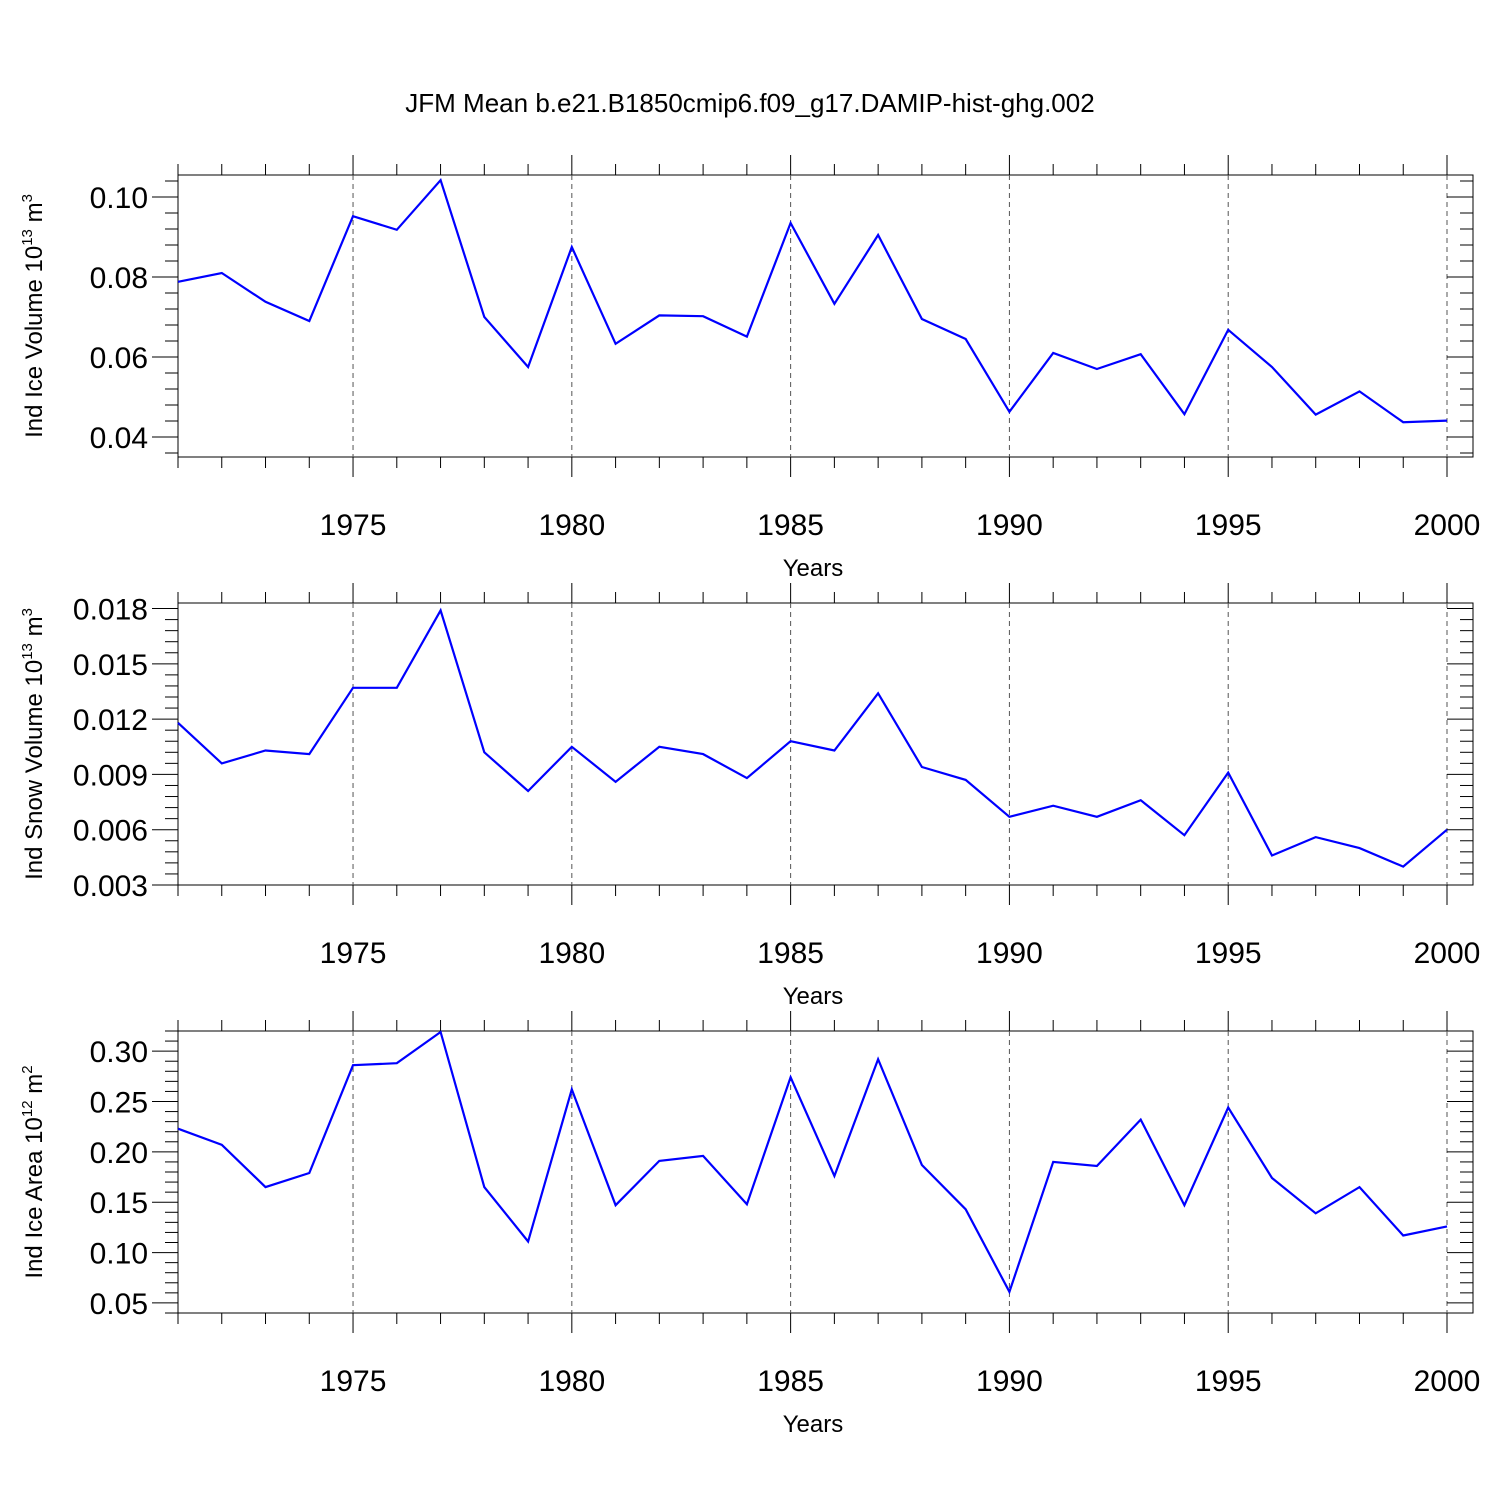 The width and height of the screenshot is (1500, 1500). What do you see at coordinates (119, 1052) in the screenshot?
I see `y-tick-label: 0.30` at bounding box center [119, 1052].